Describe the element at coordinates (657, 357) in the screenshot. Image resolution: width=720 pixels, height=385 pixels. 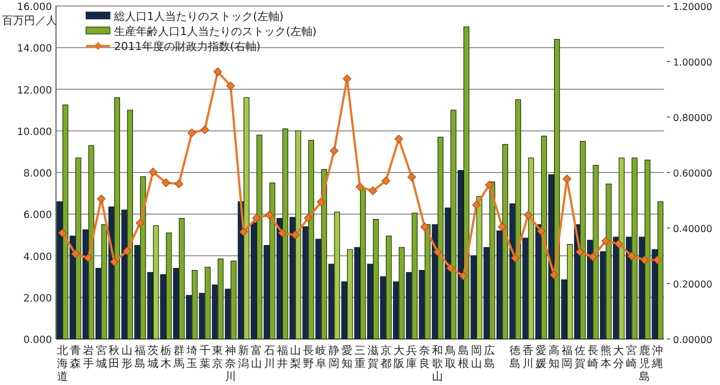
I see `x-tick-label: 沖縄` at that location.